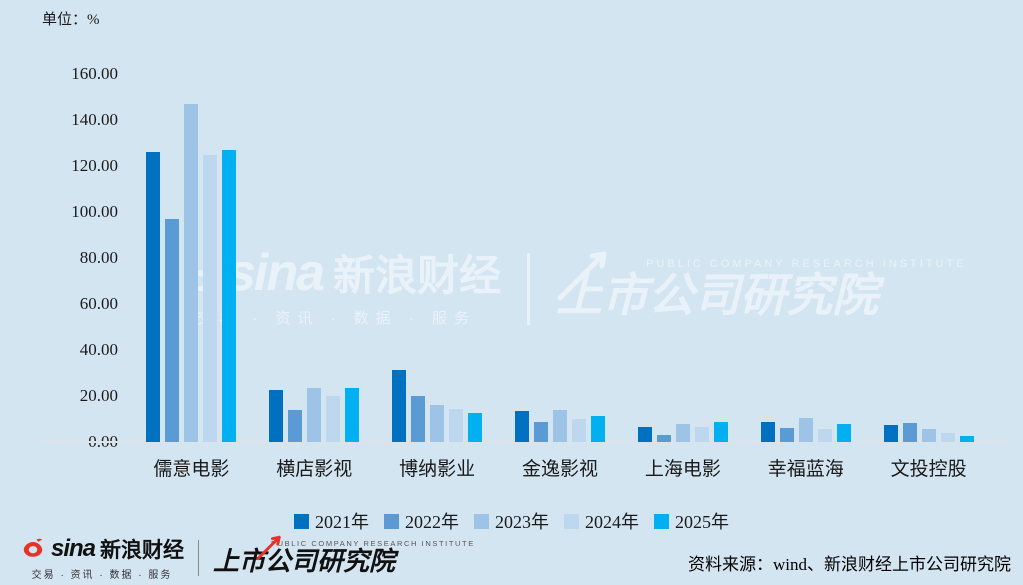 The height and width of the screenshot is (585, 1023). What do you see at coordinates (276, 273) in the screenshot?
I see `watermark-sina-word: sina` at bounding box center [276, 273].